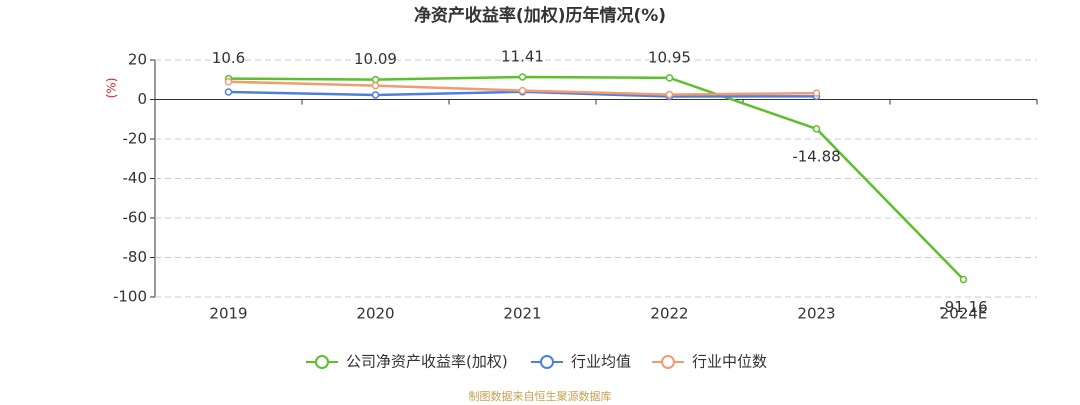  What do you see at coordinates (375, 59) in the screenshot?
I see `data-label: 10.09` at bounding box center [375, 59].